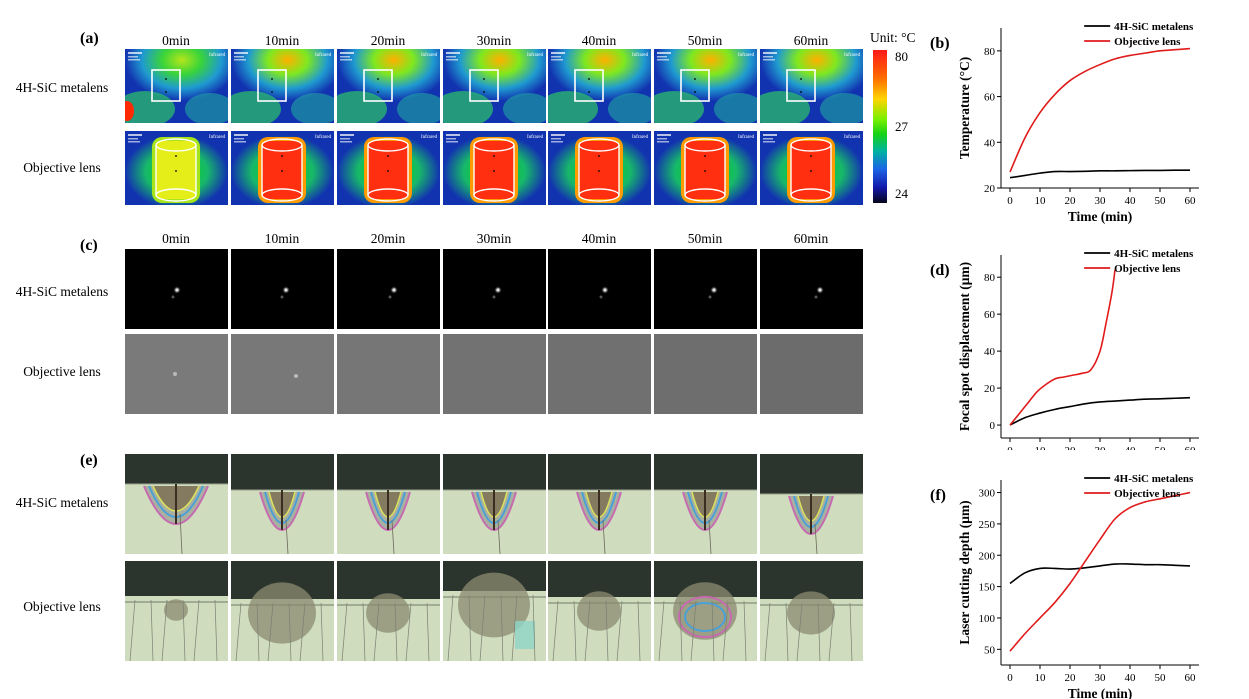 The image size is (1249, 699). I want to click on thermal-objective-3: Infrared, so click(494, 168).